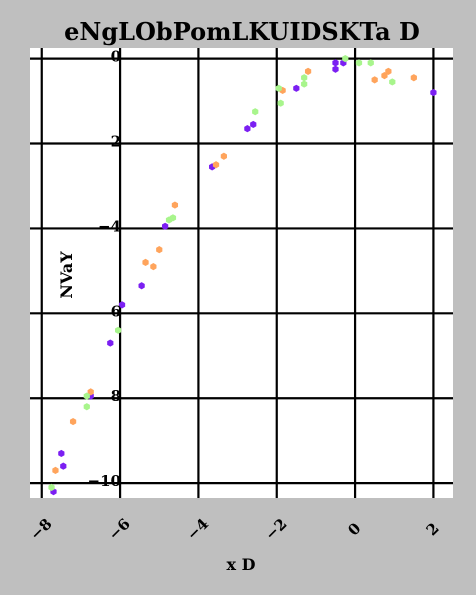 This screenshot has width=476, height=595. I want to click on y-tick-label: 8, so click(116, 396).